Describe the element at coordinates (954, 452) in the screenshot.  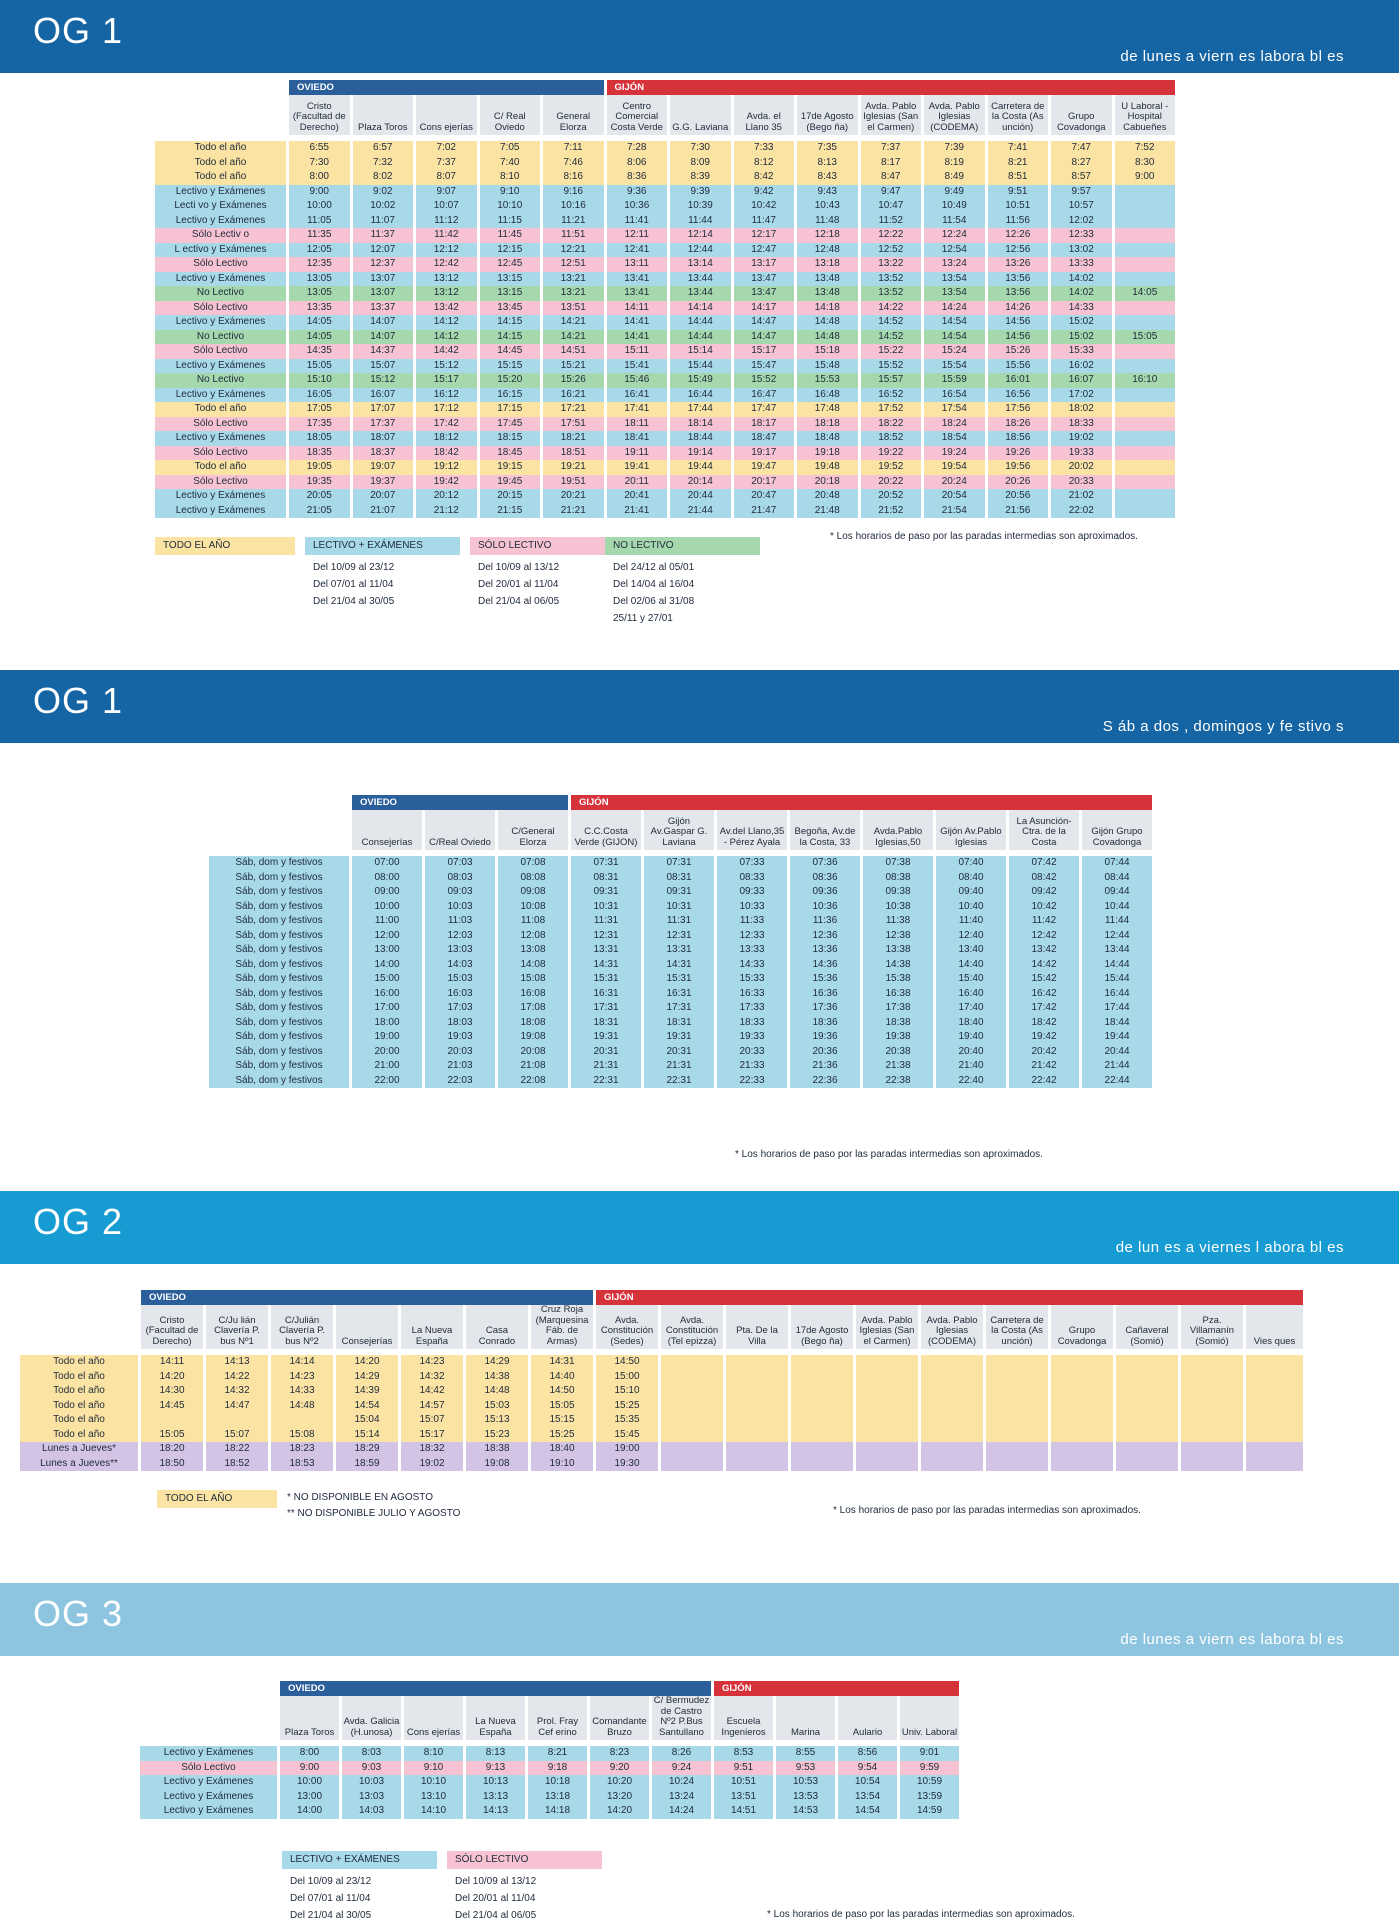
I see `departure-time-cell: 19:24` at that location.